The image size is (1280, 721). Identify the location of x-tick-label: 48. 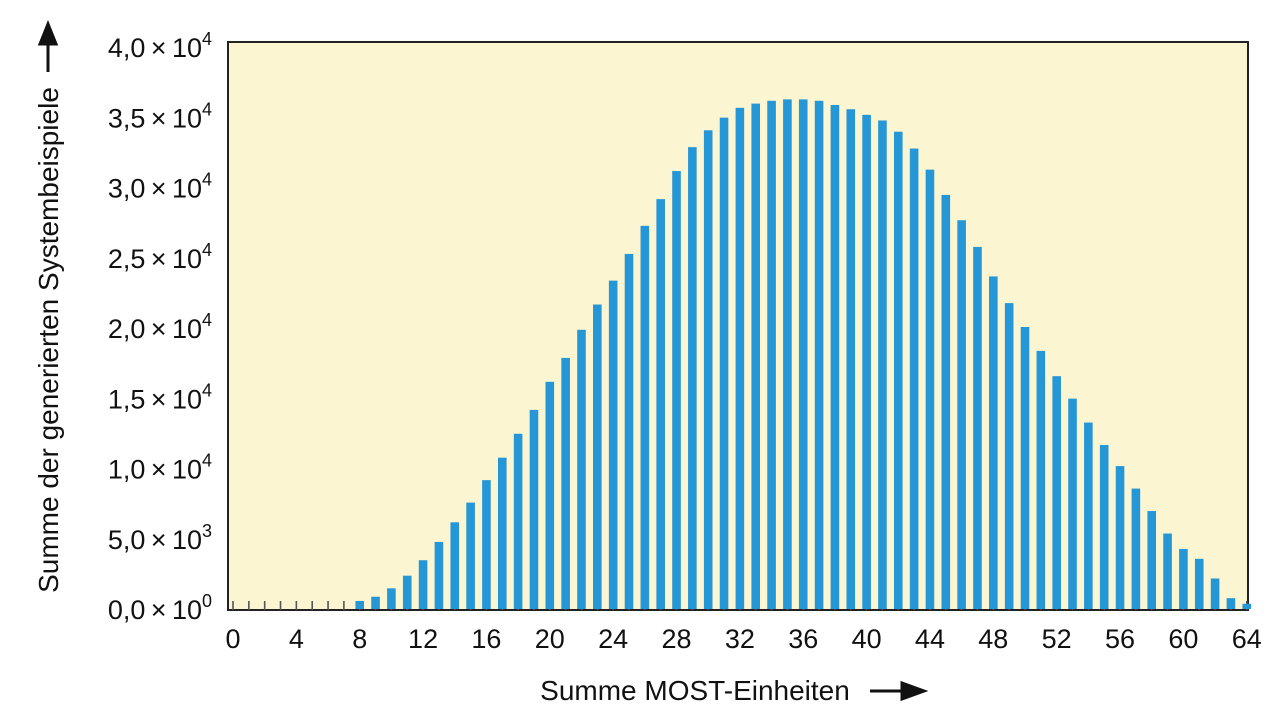
(993, 639).